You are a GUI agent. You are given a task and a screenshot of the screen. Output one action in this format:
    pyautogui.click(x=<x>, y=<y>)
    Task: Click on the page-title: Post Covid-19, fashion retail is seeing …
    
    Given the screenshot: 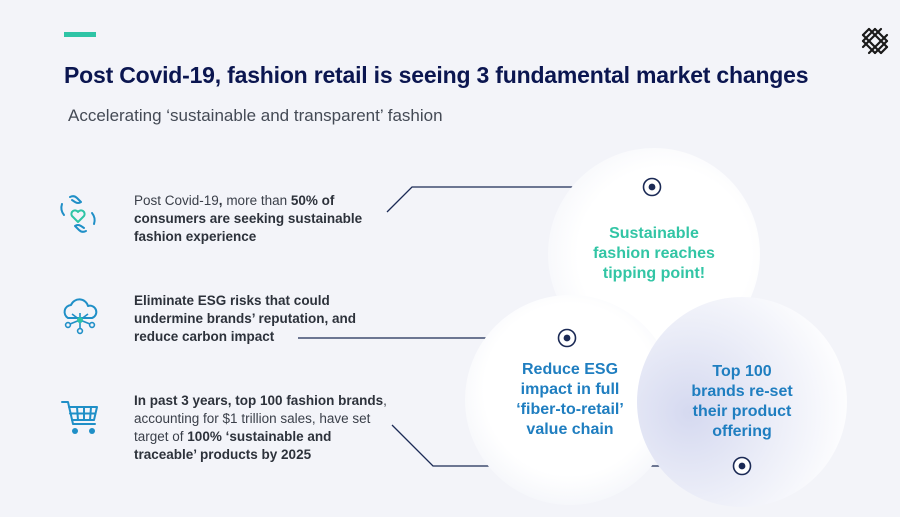 What is the action you would take?
    pyautogui.click(x=436, y=75)
    